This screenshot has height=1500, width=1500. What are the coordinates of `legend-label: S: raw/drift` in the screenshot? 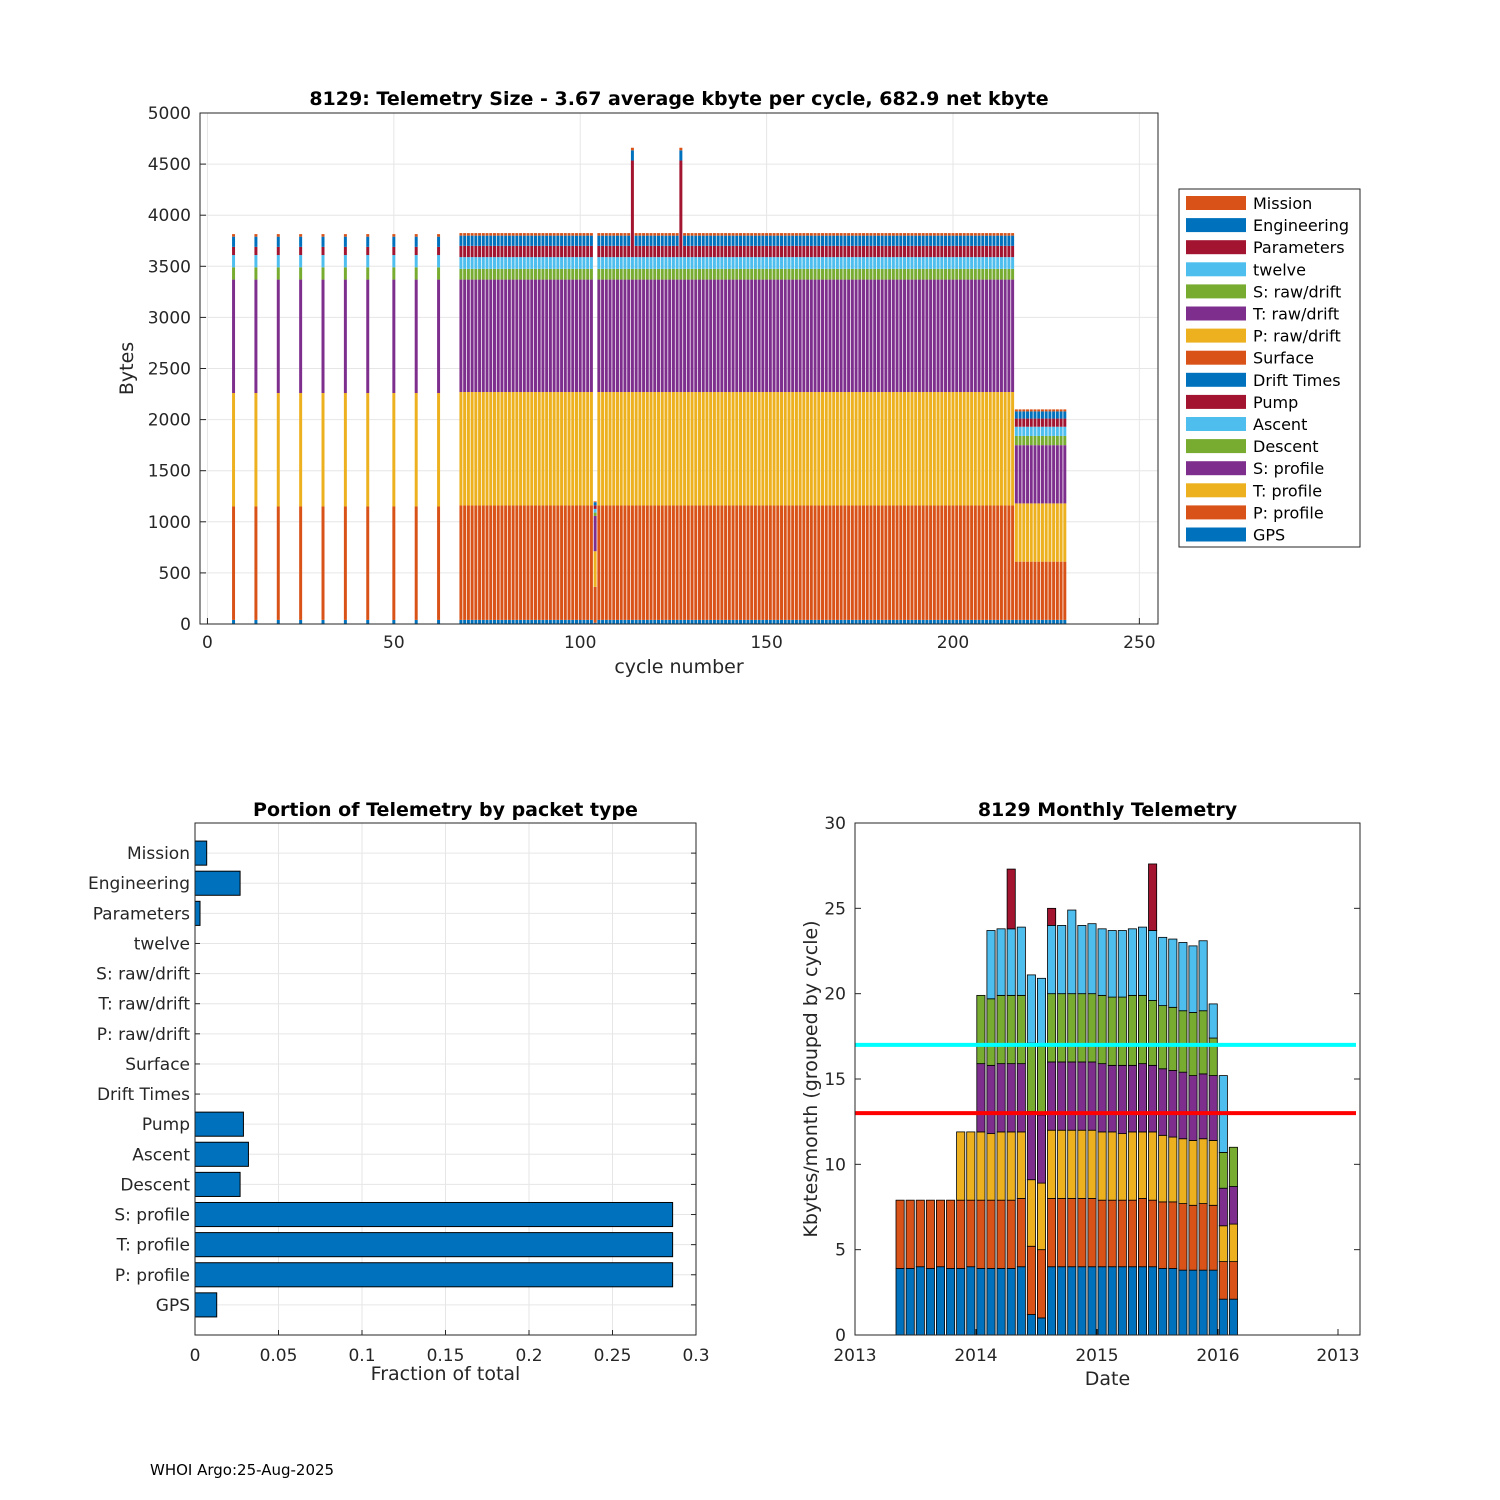 It's located at (1297, 291).